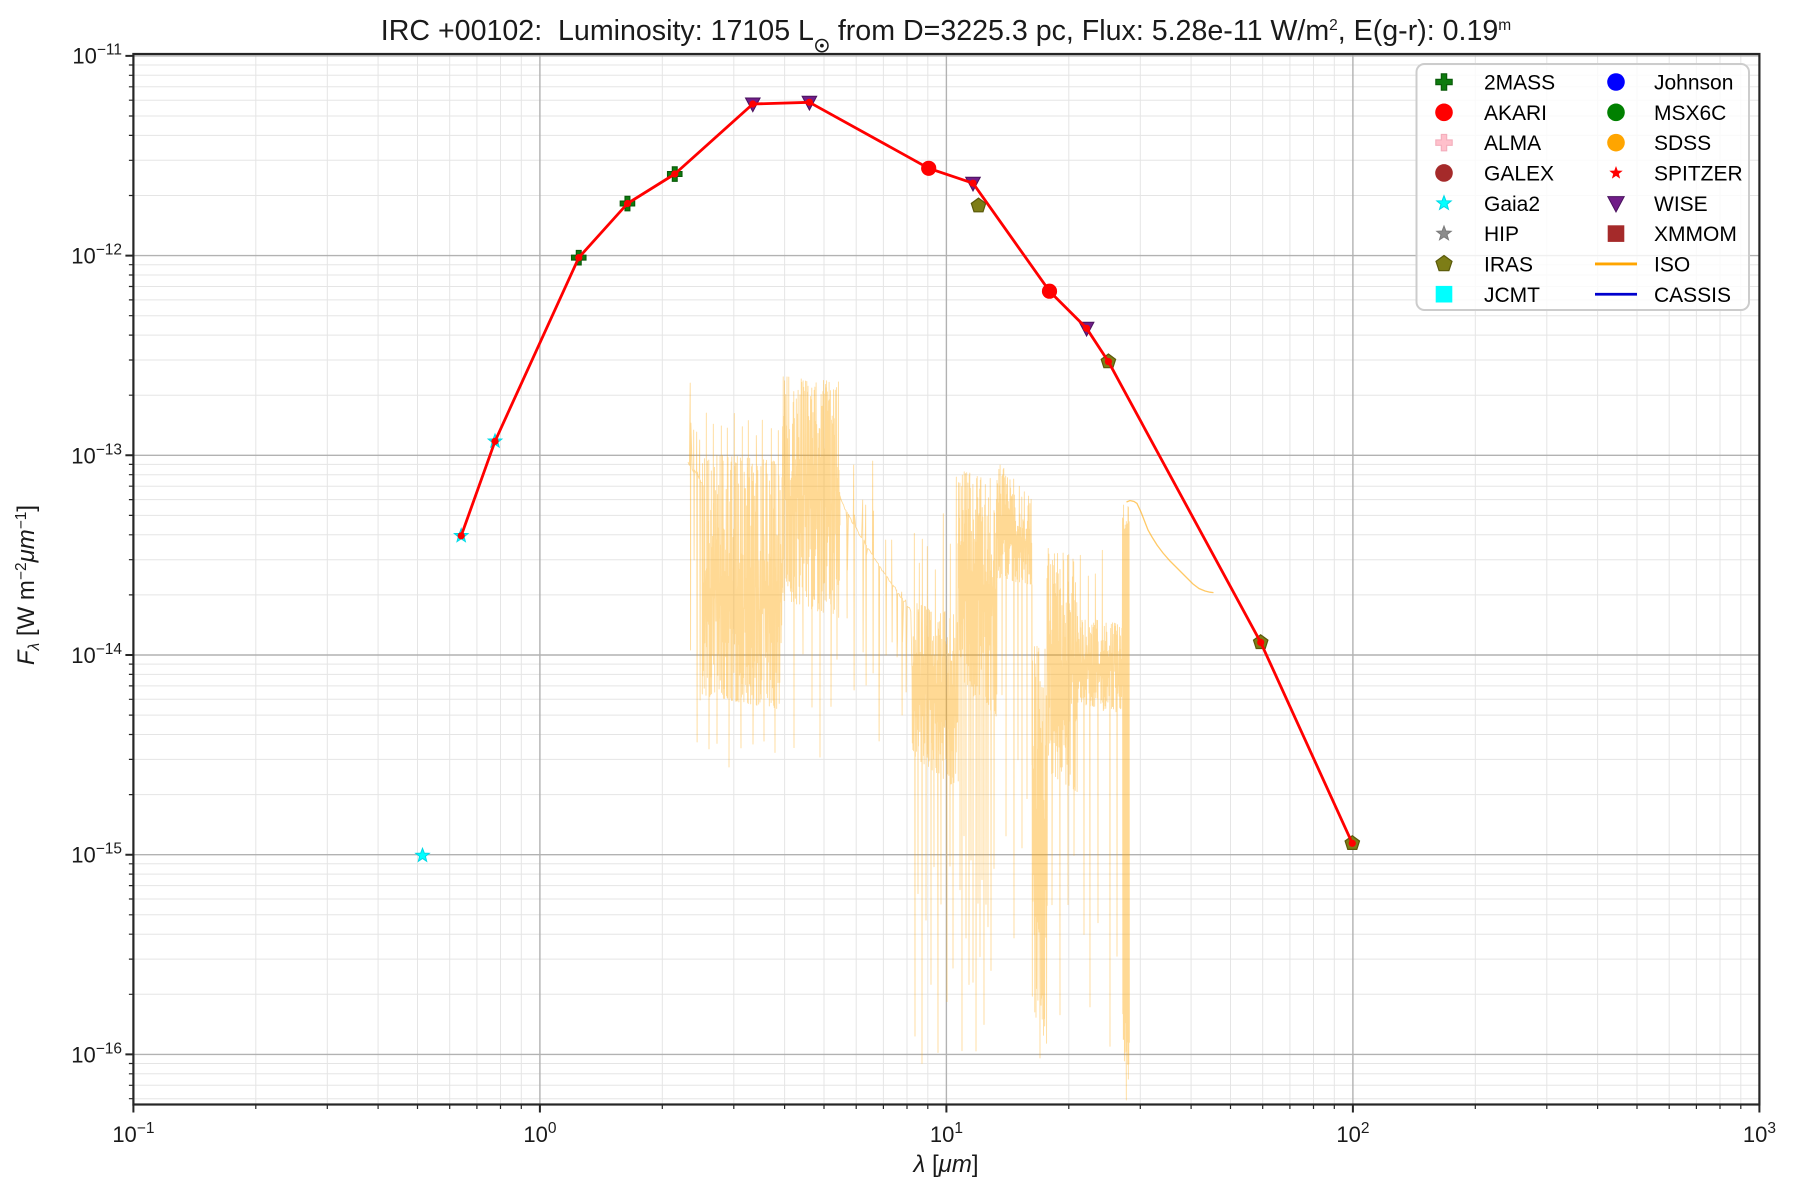 The width and height of the screenshot is (1800, 1200). What do you see at coordinates (1681, 204) in the screenshot?
I see `svg-text: WISE` at bounding box center [1681, 204].